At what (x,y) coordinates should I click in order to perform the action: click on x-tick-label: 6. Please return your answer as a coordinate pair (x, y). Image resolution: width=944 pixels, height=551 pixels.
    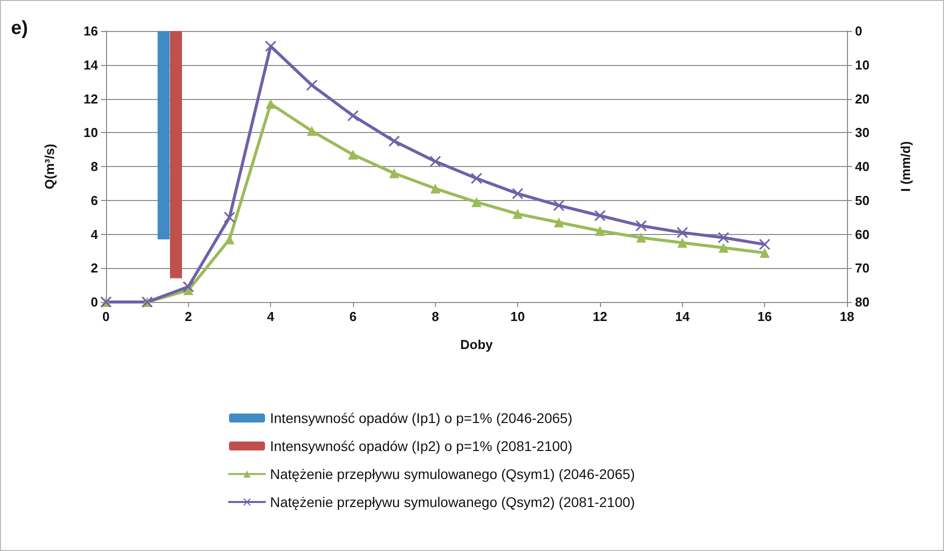
    Looking at the image, I should click on (353, 316).